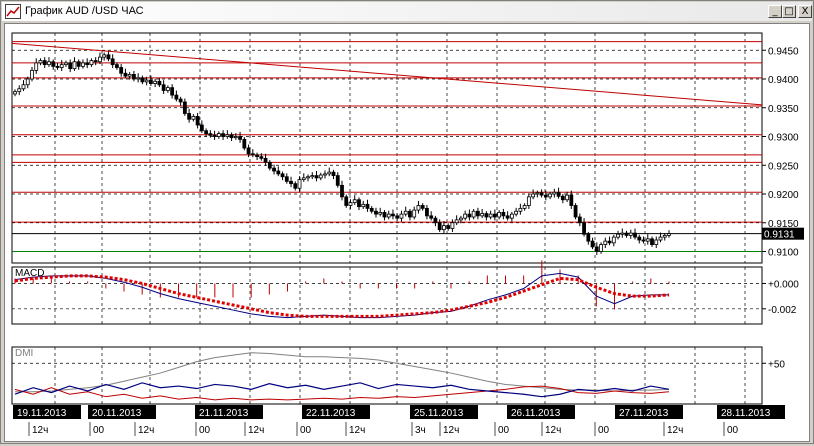 This screenshot has width=814, height=446. What do you see at coordinates (805, 11) in the screenshot?
I see `close-button: X` at bounding box center [805, 11].